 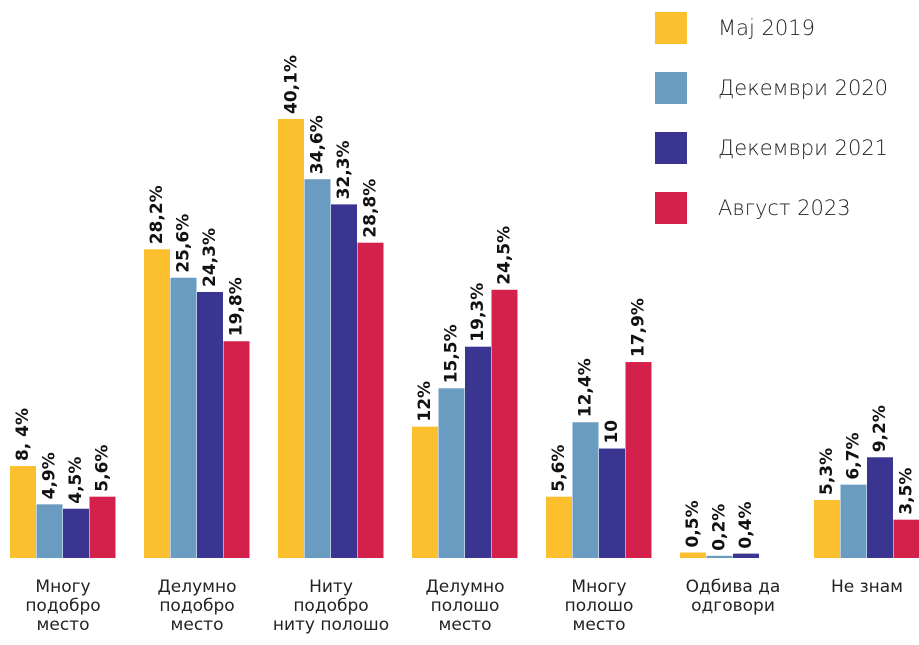 I want to click on x-tick-label: Одбива да одговори, so click(x=733, y=596).